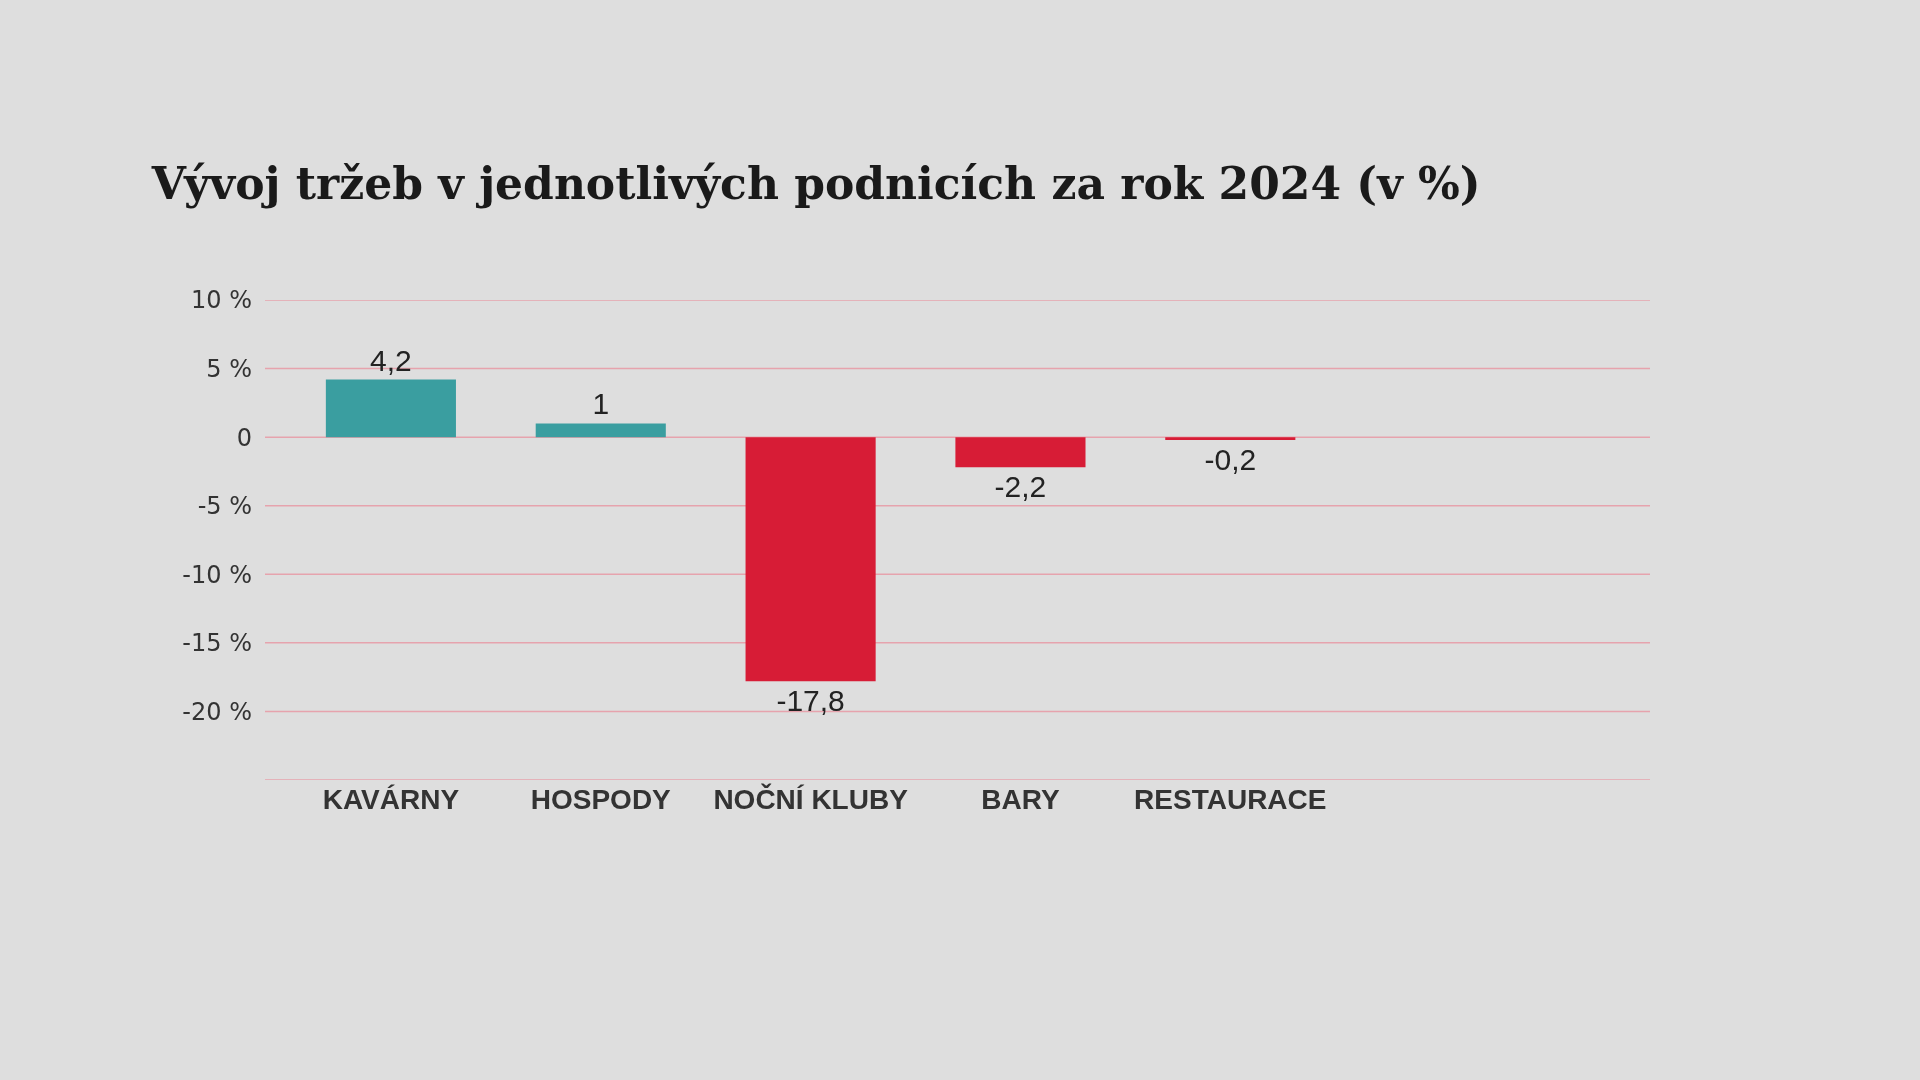  What do you see at coordinates (601, 799) in the screenshot?
I see `x-tick-label: HOSPODY` at bounding box center [601, 799].